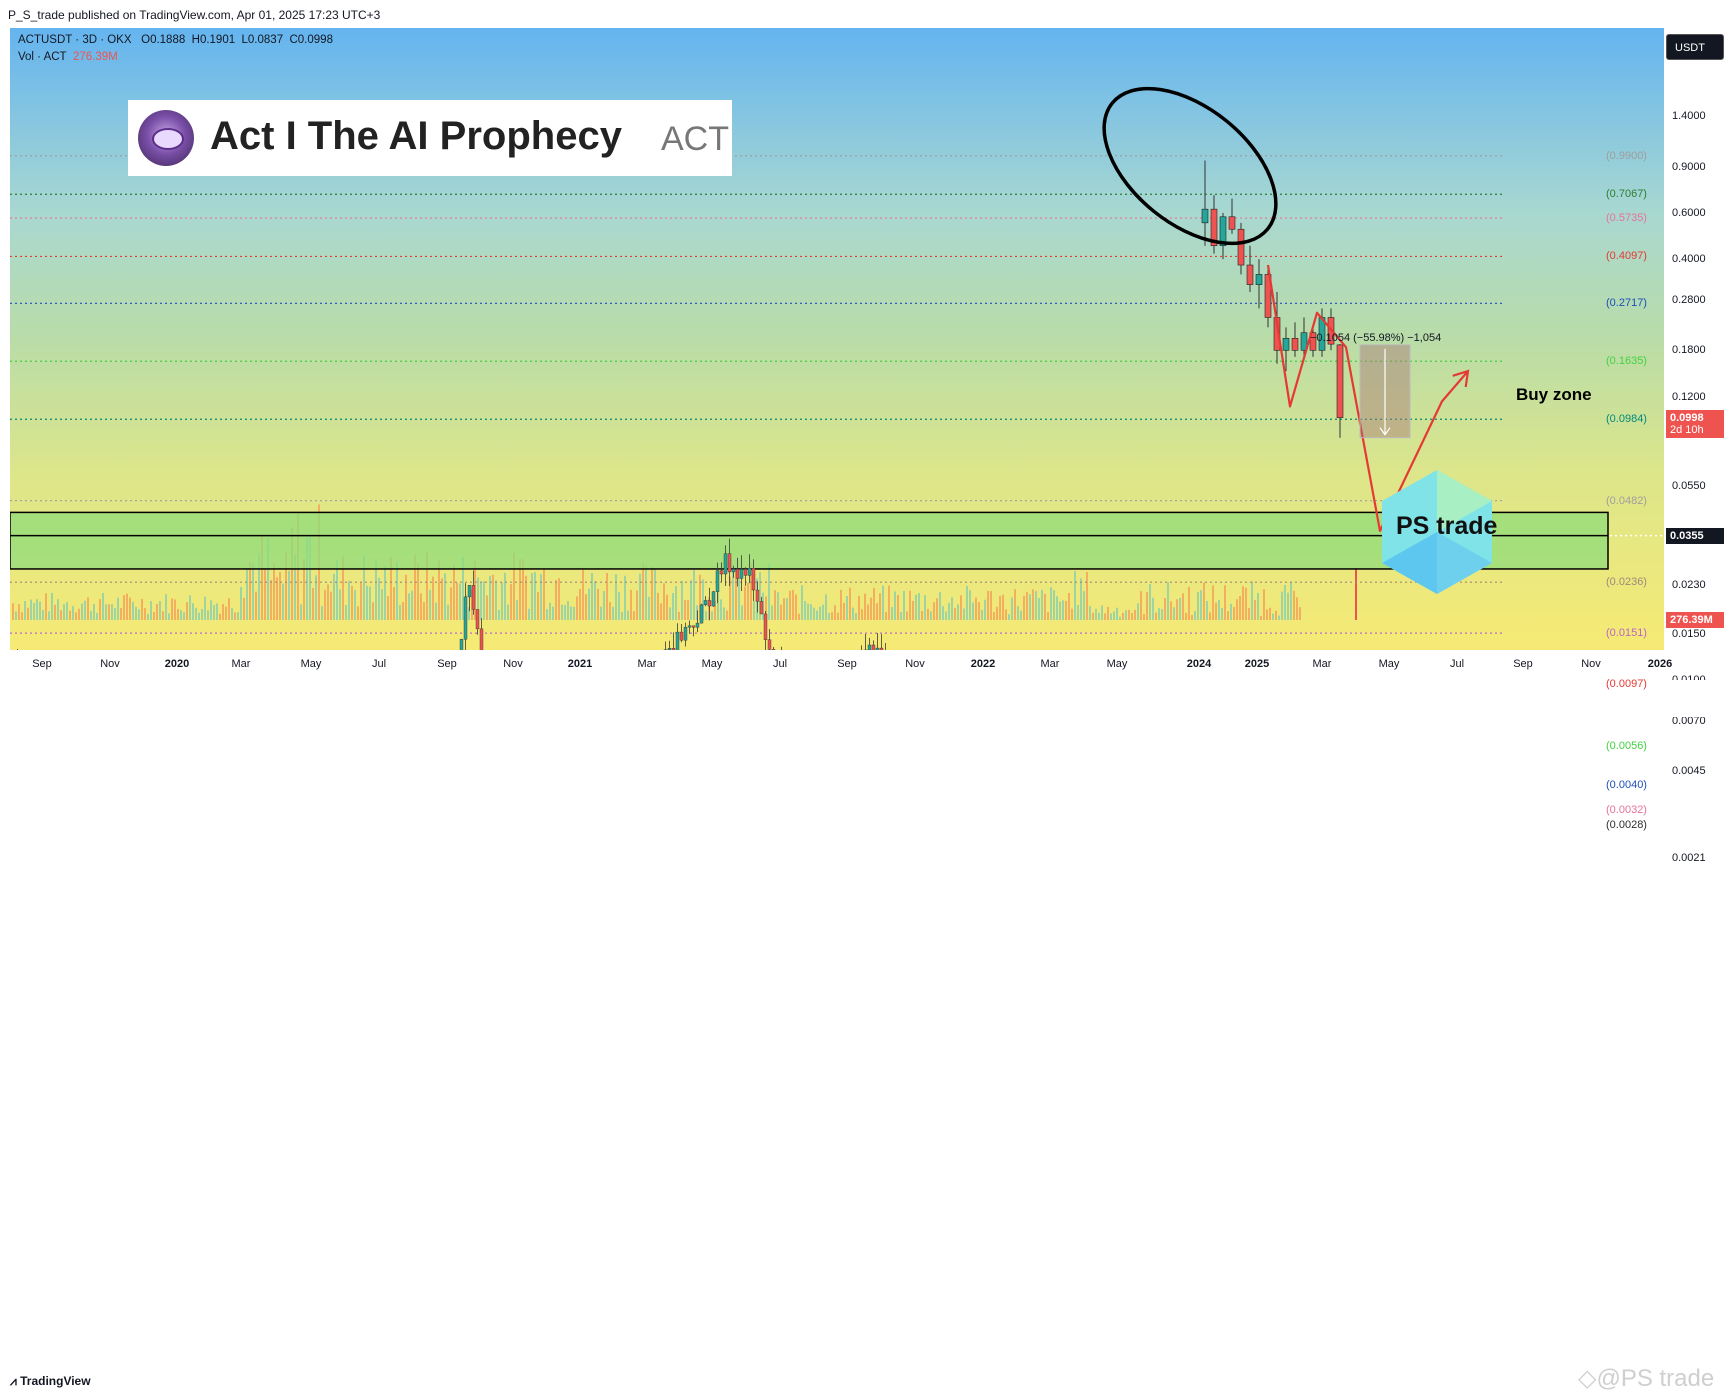 This screenshot has width=1736, height=1393. Describe the element at coordinates (1205, 216) in the screenshot. I see `act-candle` at that location.